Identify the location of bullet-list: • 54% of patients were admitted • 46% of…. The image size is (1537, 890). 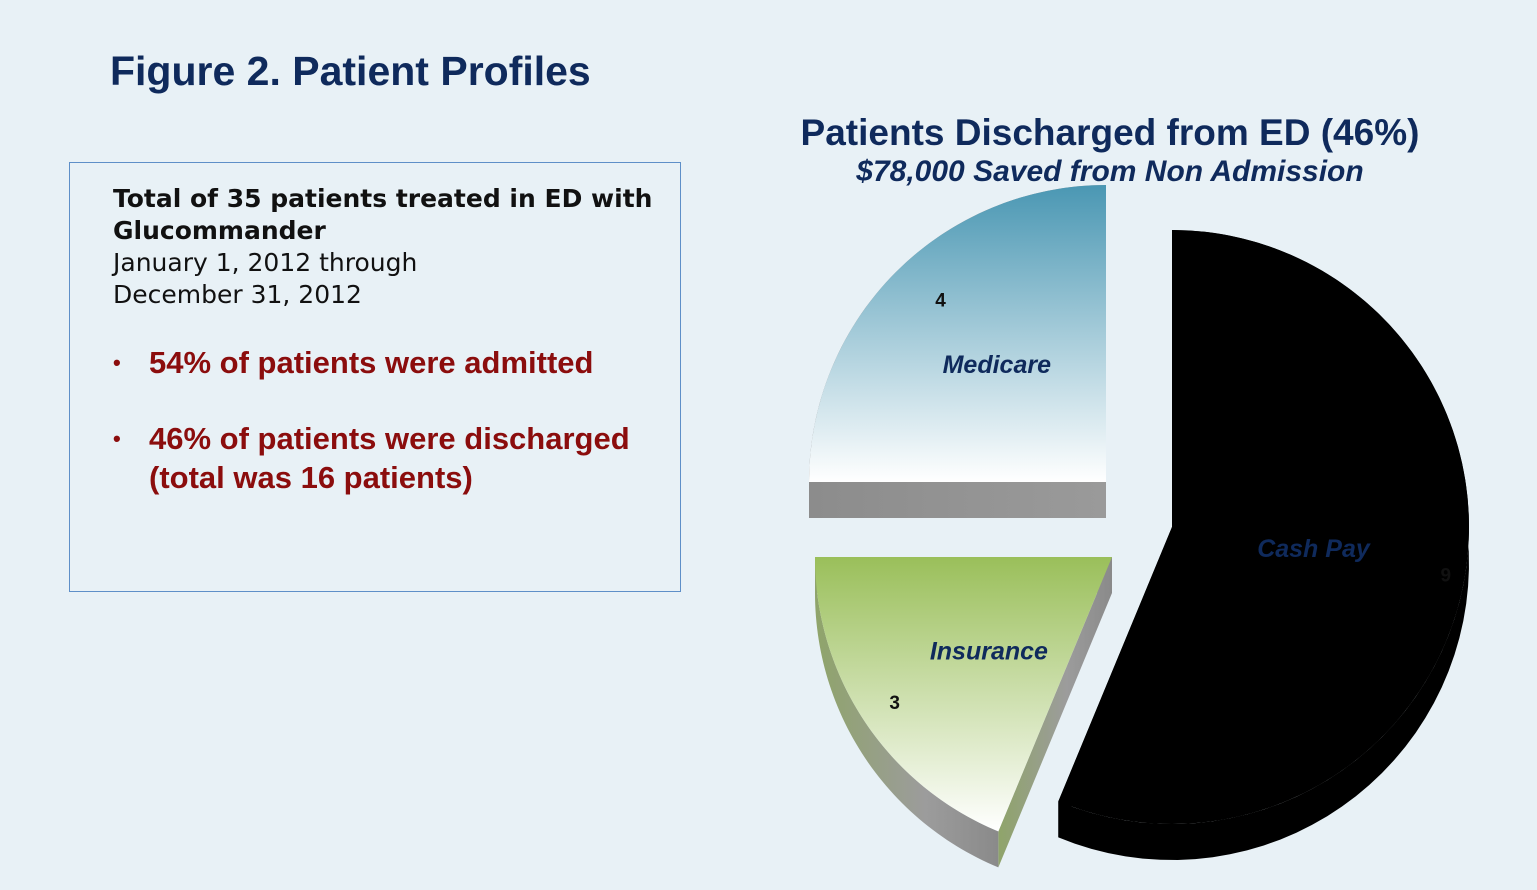
(383, 438).